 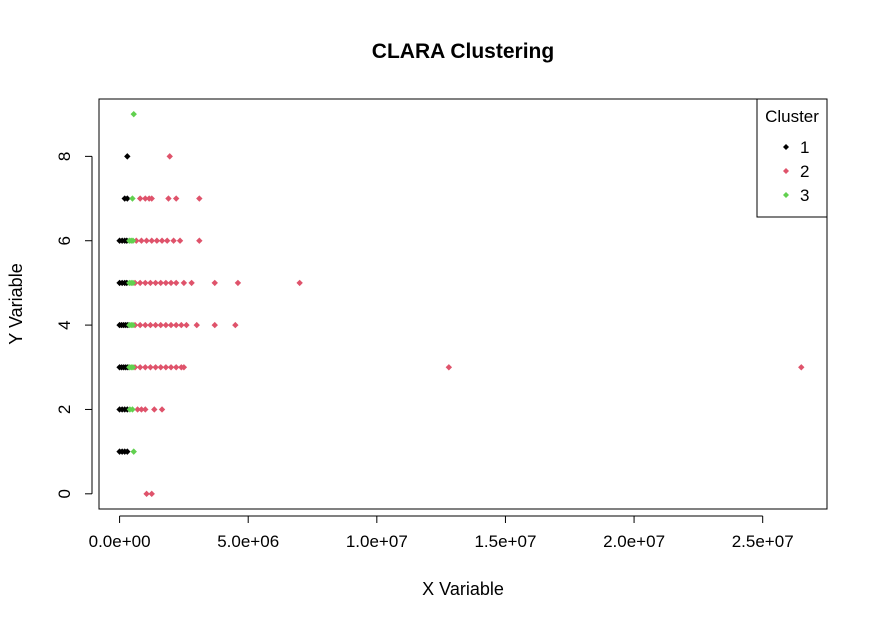 I want to click on x-tick-label: 0.0e+00, so click(x=120, y=541).